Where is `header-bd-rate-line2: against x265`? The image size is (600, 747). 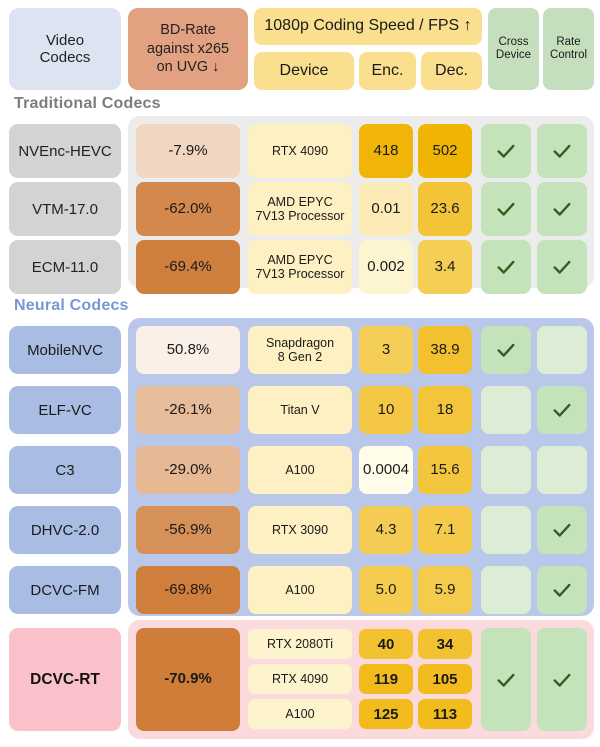
header-bd-rate-line2: against x265 is located at coordinates (188, 48).